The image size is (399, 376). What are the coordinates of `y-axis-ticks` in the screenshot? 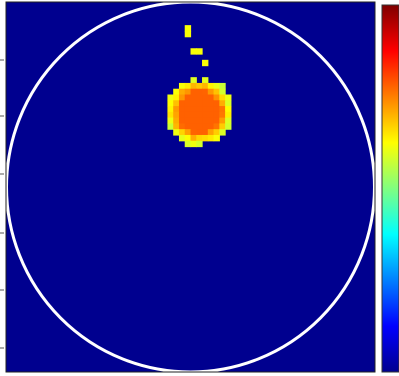 It's located at (2, 204).